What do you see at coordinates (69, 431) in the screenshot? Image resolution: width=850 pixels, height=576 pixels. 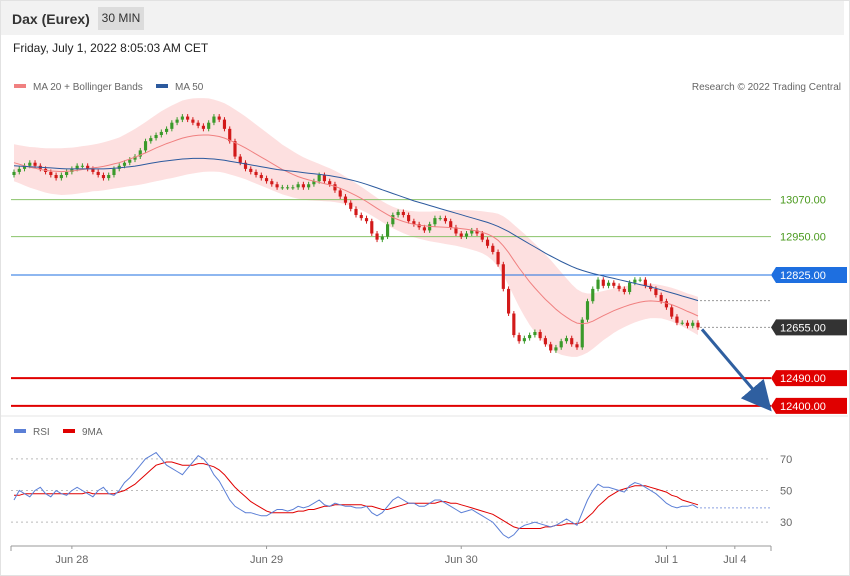 I see `legend-swatch-9ma` at bounding box center [69, 431].